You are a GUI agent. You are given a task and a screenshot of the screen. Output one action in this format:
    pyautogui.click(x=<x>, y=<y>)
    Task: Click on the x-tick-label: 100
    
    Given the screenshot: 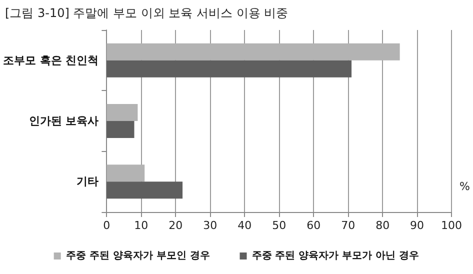 What is the action you would take?
    pyautogui.click(x=451, y=225)
    